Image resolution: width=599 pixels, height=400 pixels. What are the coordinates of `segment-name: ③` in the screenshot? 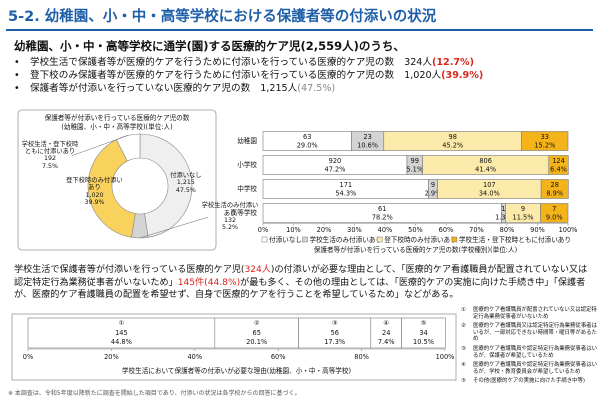 It's located at (335, 323).